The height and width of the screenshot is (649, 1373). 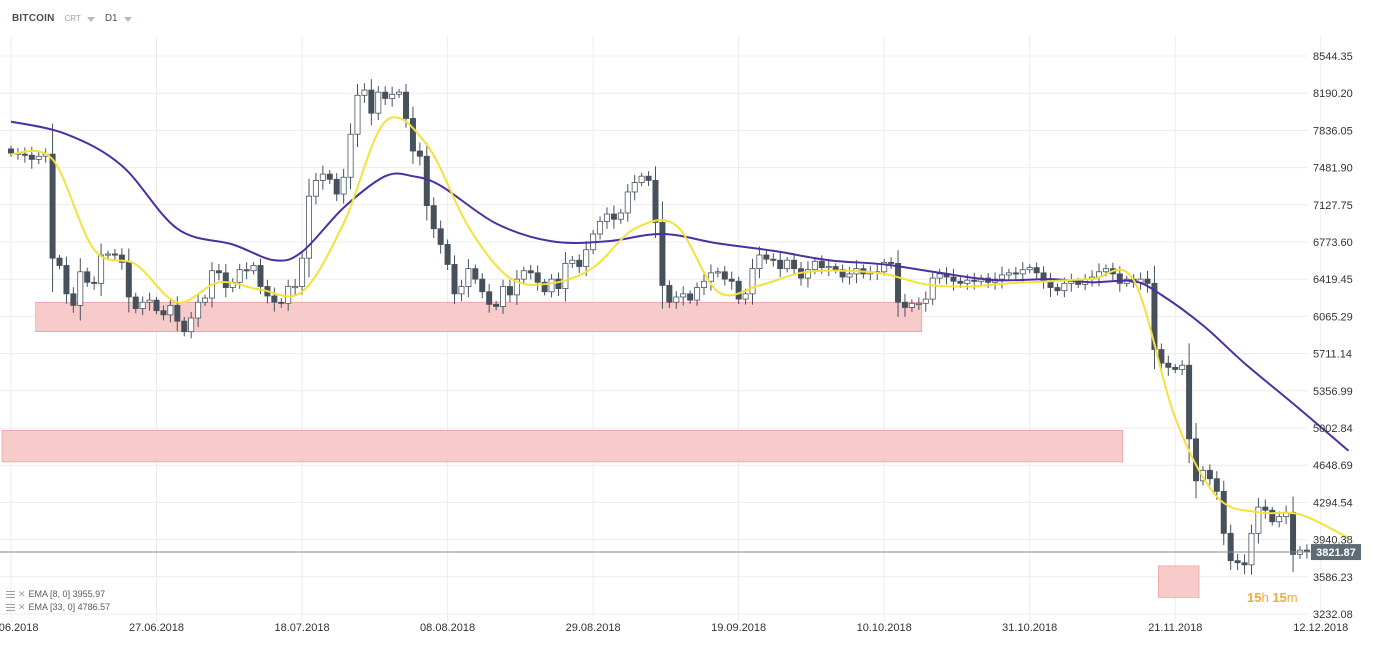 I want to click on indicator-settings-icon, so click(x=10, y=607).